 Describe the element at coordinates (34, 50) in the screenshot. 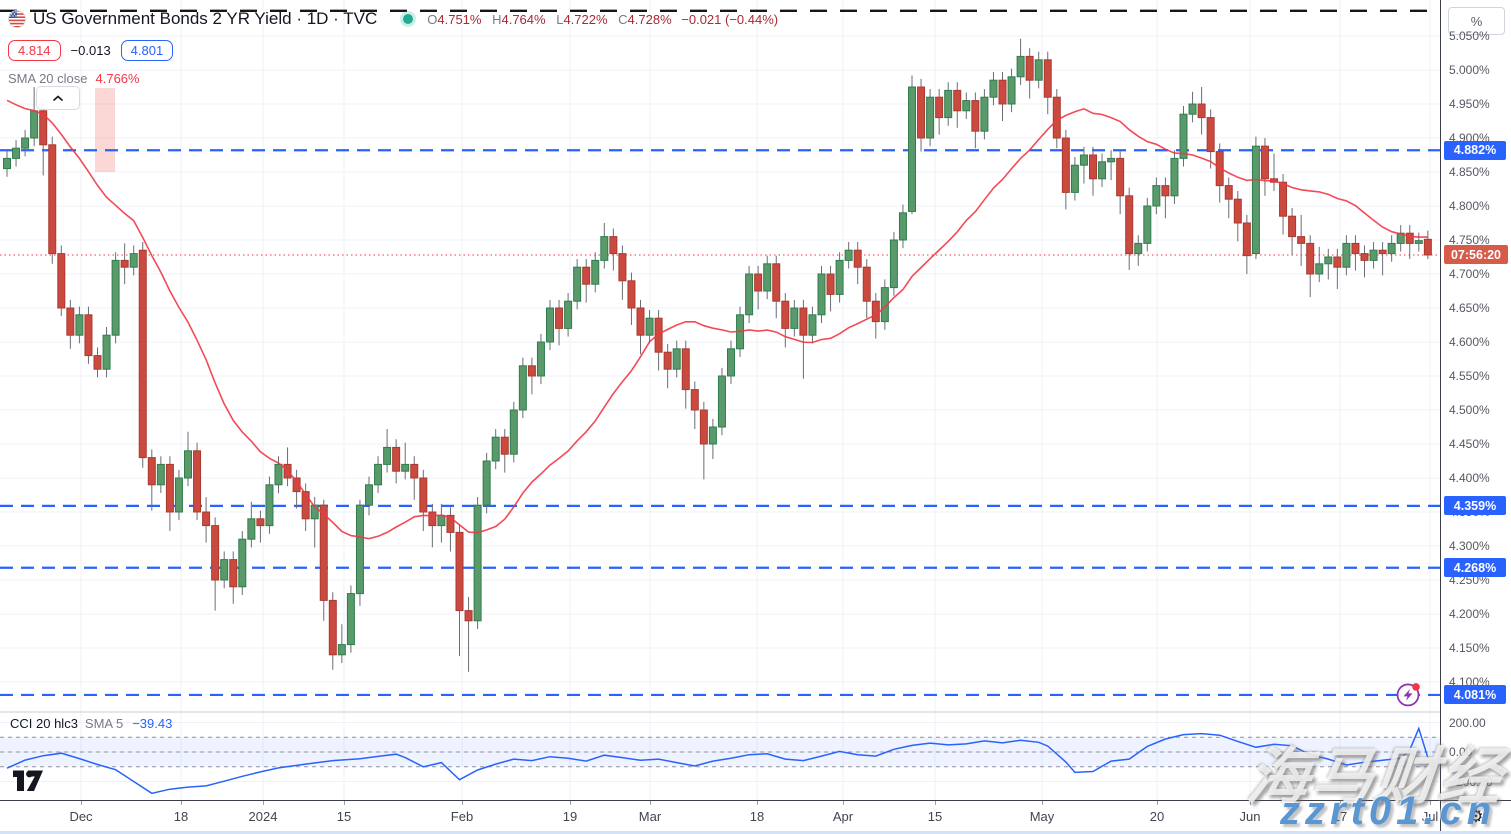

I see `bid-button: 4.814` at that location.